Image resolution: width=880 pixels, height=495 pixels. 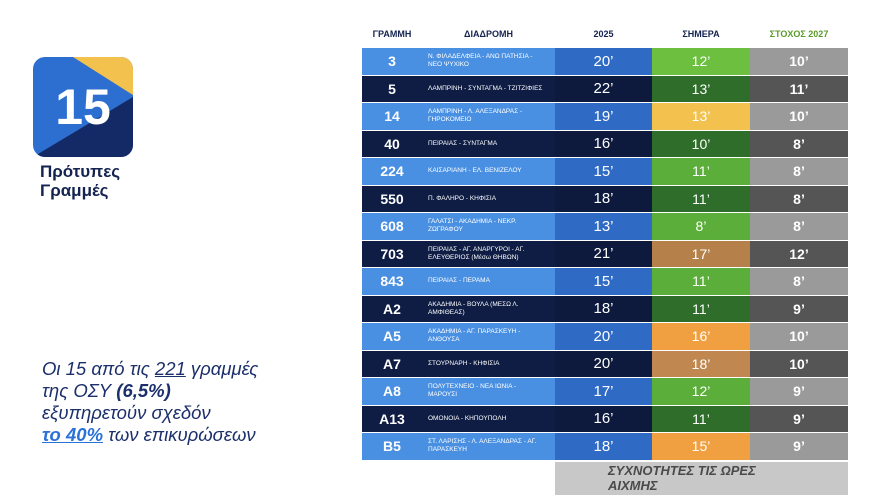 I want to click on route: ΑΚΑΔΗΜΙΑ - ΒΟΥΛΑ (ΜΕΣΩ Λ. ΑΜΦΙΘΕΑΣ), so click(x=488, y=308).